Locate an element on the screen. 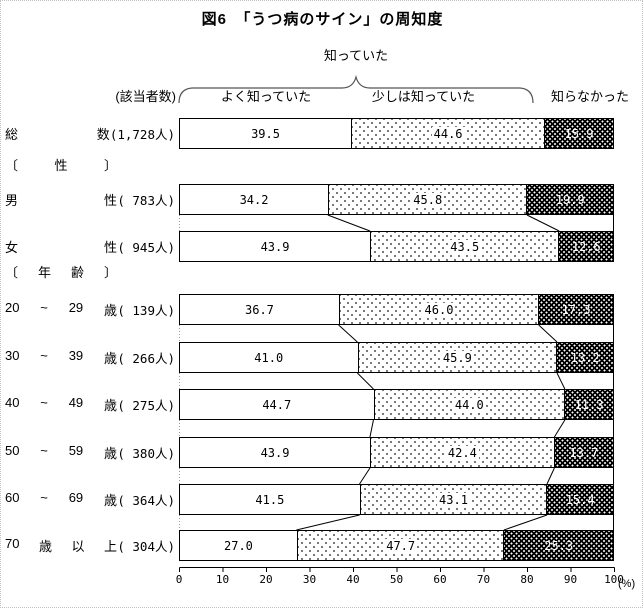  bar-segment-unknown: 19.9 is located at coordinates (569, 199).